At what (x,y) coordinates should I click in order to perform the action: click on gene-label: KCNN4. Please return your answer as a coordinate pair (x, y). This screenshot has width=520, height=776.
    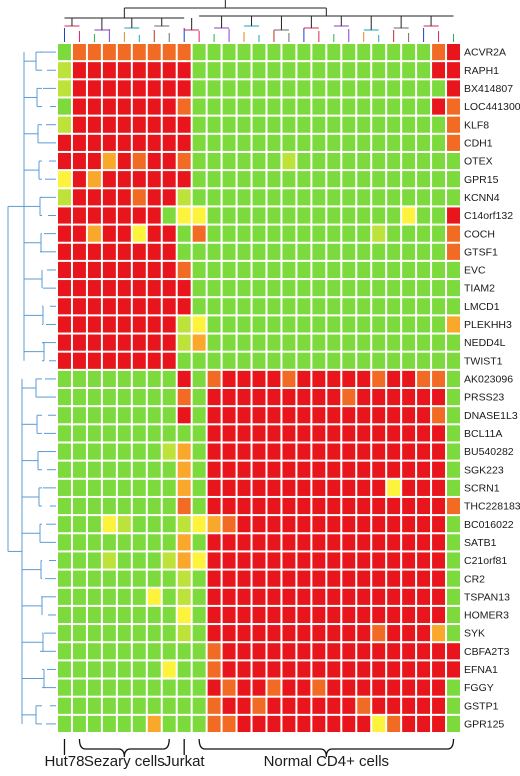
    Looking at the image, I should click on (482, 198).